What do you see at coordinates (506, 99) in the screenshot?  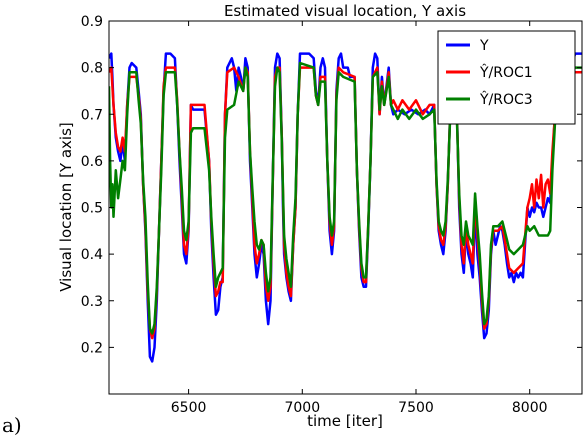 I see `legend-label-2: Ŷ/ROC3` at bounding box center [506, 99].